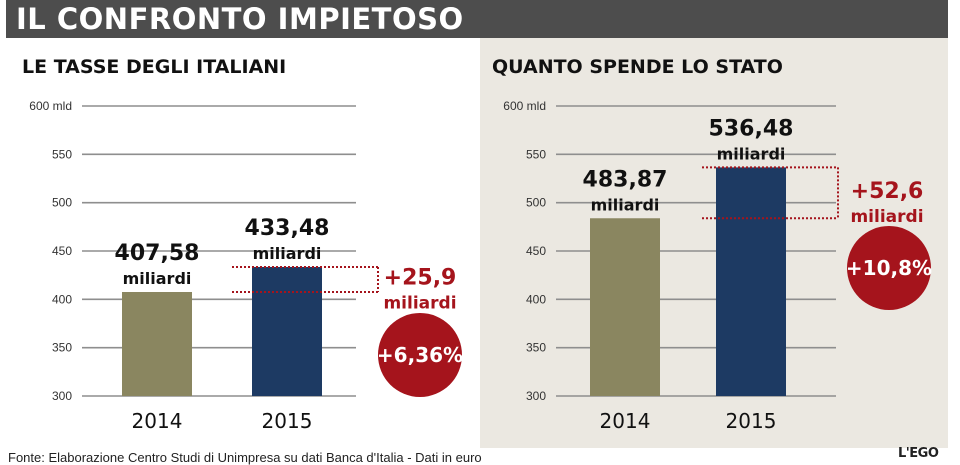 The width and height of the screenshot is (960, 465). What do you see at coordinates (536, 251) in the screenshot?
I see `y-tick-label-spesa: 450` at bounding box center [536, 251].